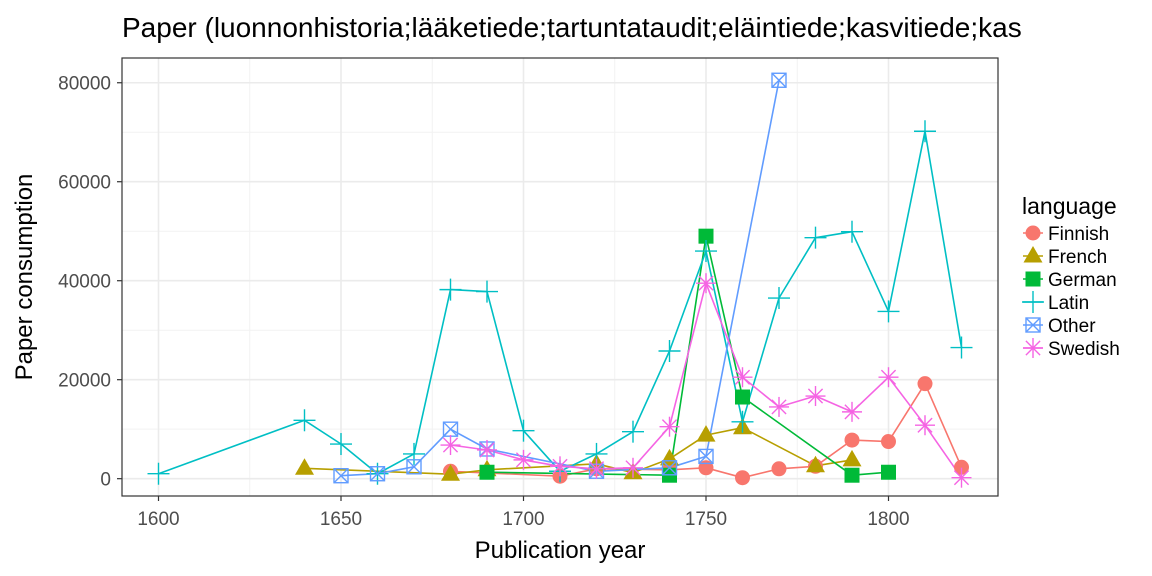 Image resolution: width=1152 pixels, height=576 pixels. What do you see at coordinates (560, 550) in the screenshot?
I see `x-axis-title: Publication year` at bounding box center [560, 550].